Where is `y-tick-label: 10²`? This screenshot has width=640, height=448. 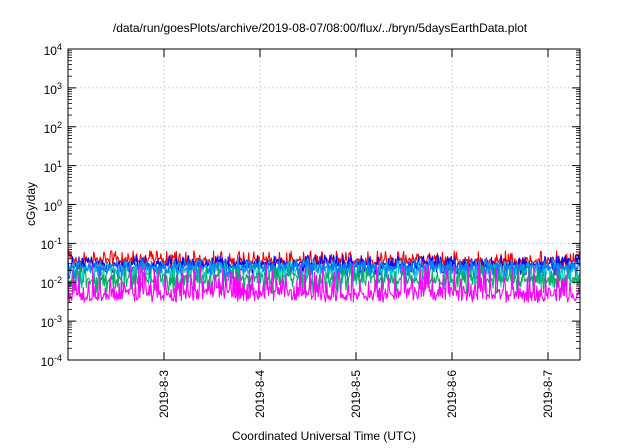 y-tick-label: 10² is located at coordinates (52, 127).